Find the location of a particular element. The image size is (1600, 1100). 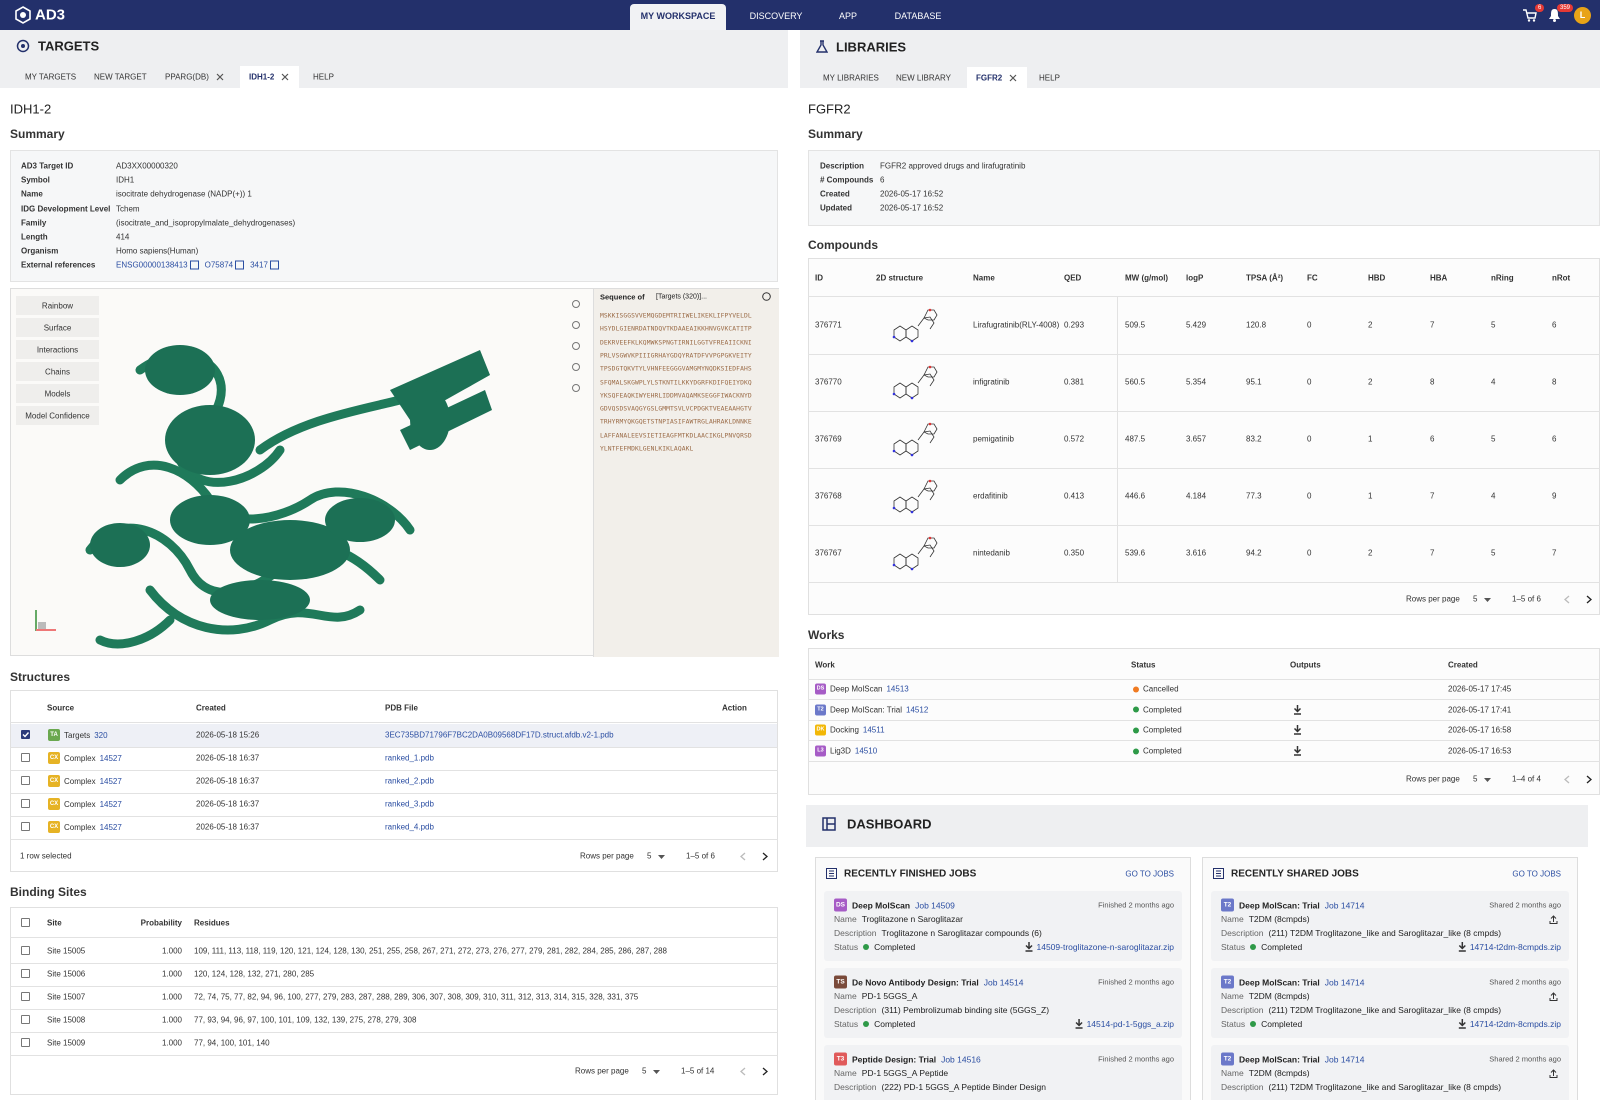

work-link: 14510 is located at coordinates (866, 751).